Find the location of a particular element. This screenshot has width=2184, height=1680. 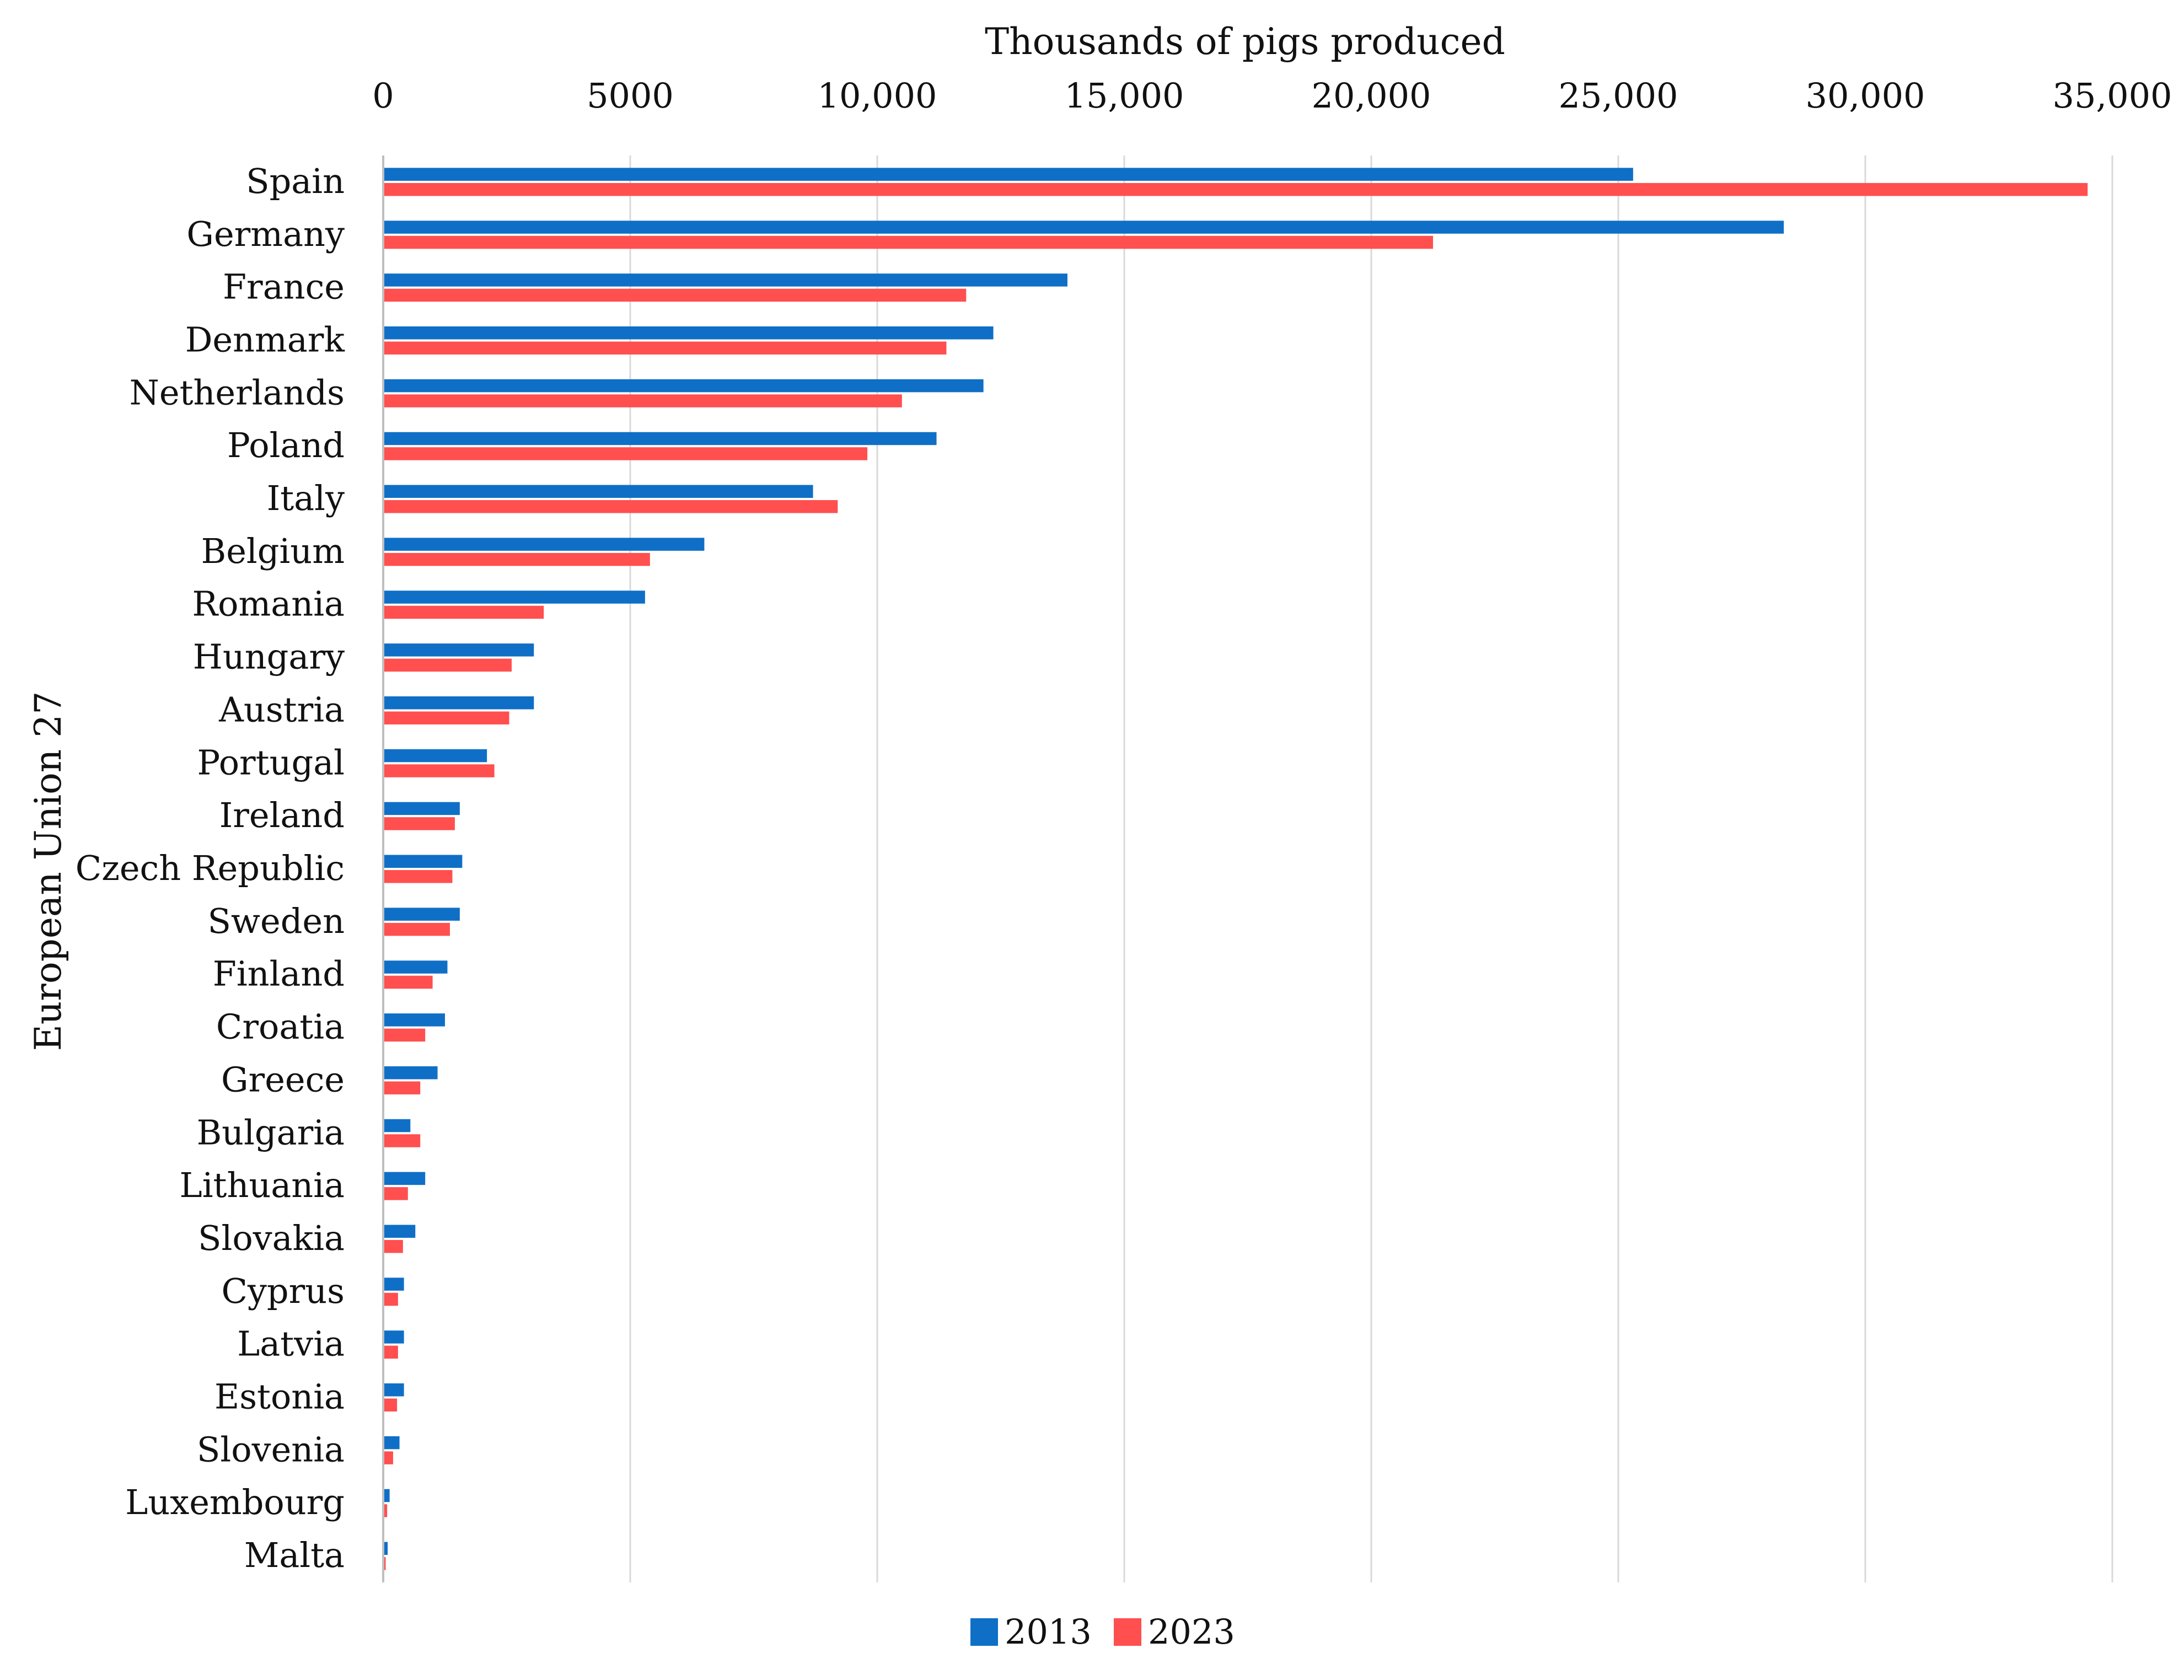

category-label: Czech Republic is located at coordinates (211, 868).